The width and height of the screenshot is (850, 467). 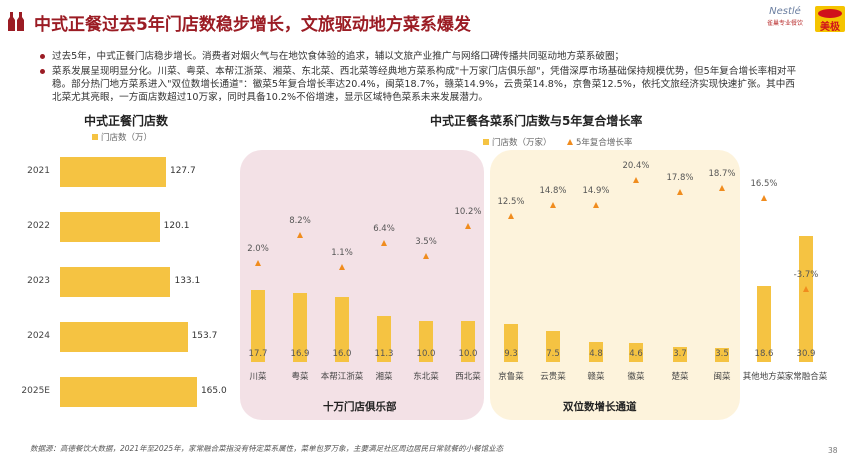 What do you see at coordinates (806, 377) in the screenshot?
I see `category-label: 家常融合菜` at bounding box center [806, 377].